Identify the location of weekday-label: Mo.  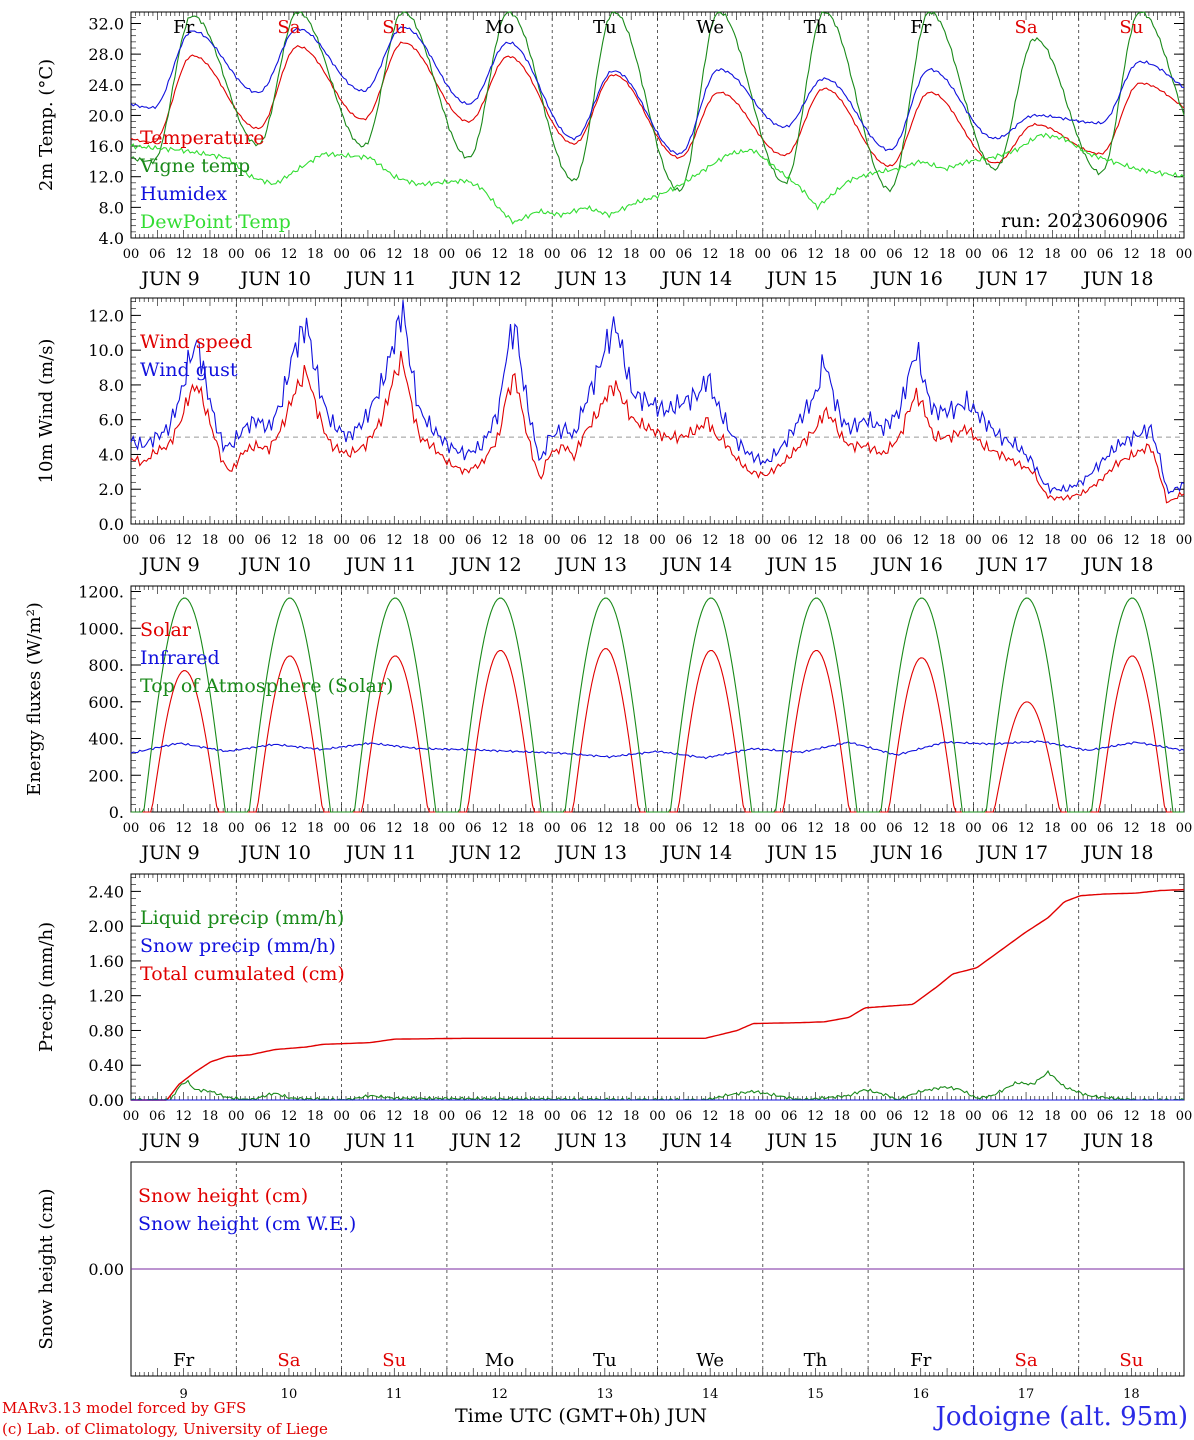
(499, 1360).